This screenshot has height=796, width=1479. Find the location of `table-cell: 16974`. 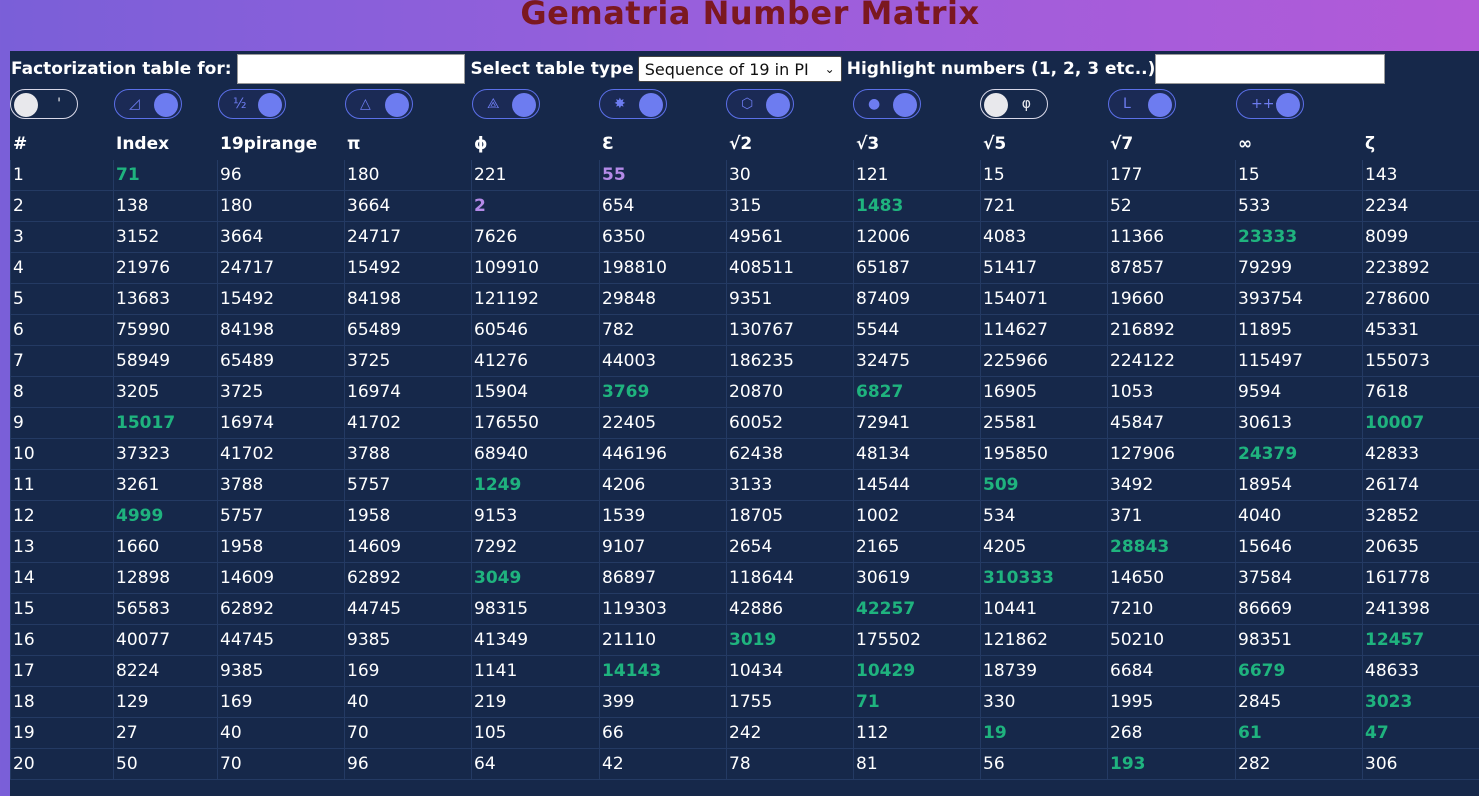

table-cell: 16974 is located at coordinates (281, 423).